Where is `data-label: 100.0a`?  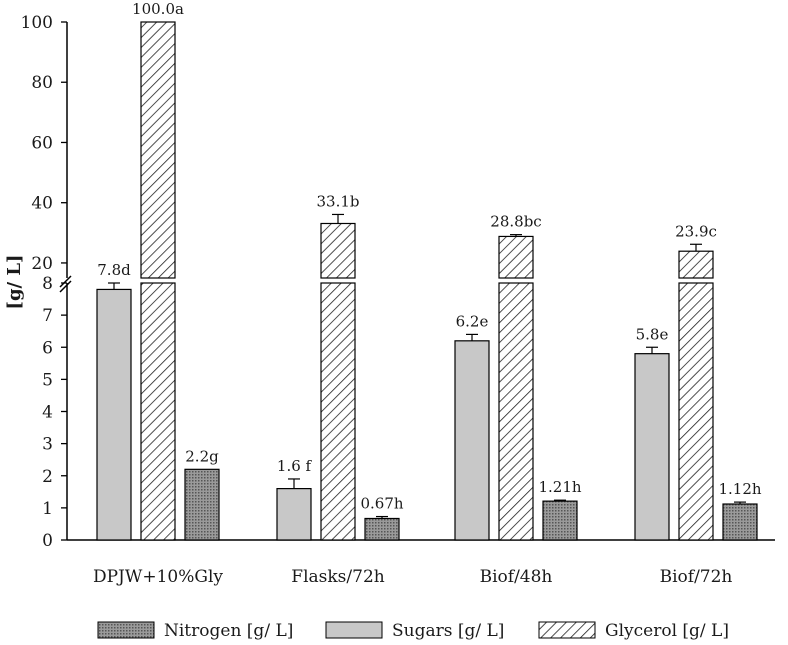 data-label: 100.0a is located at coordinates (158, 9).